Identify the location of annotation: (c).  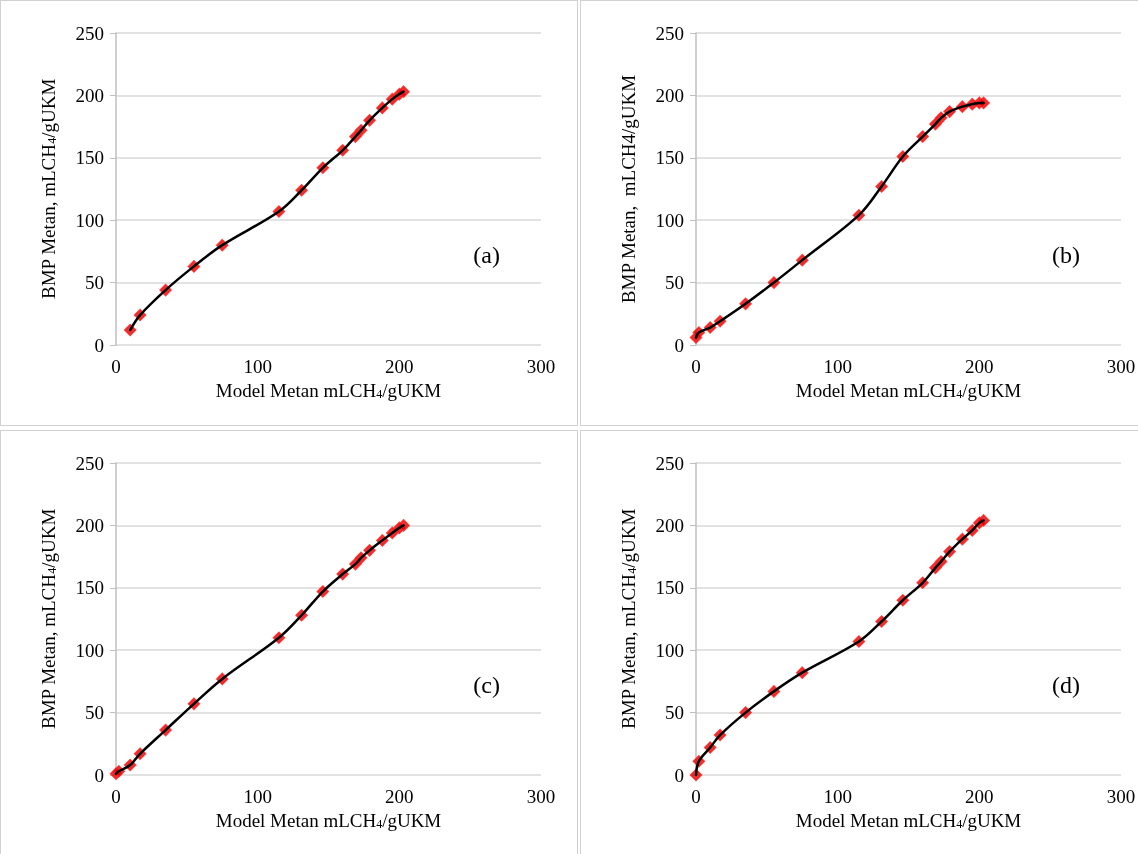
(486, 685).